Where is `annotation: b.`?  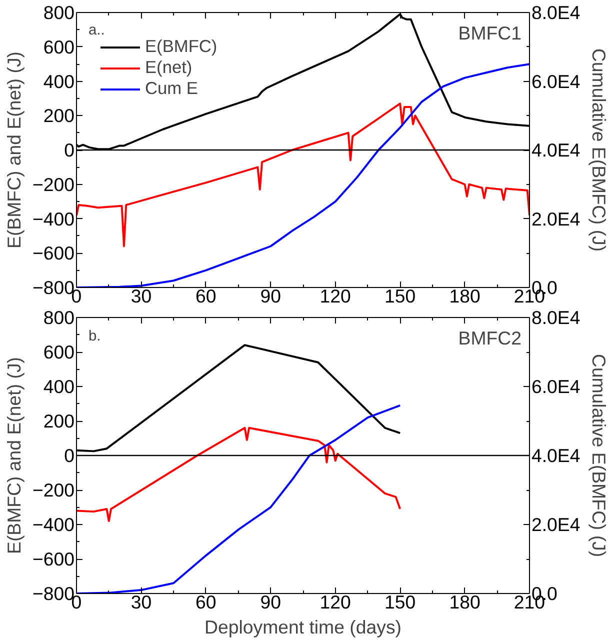
annotation: b. is located at coordinates (94, 336).